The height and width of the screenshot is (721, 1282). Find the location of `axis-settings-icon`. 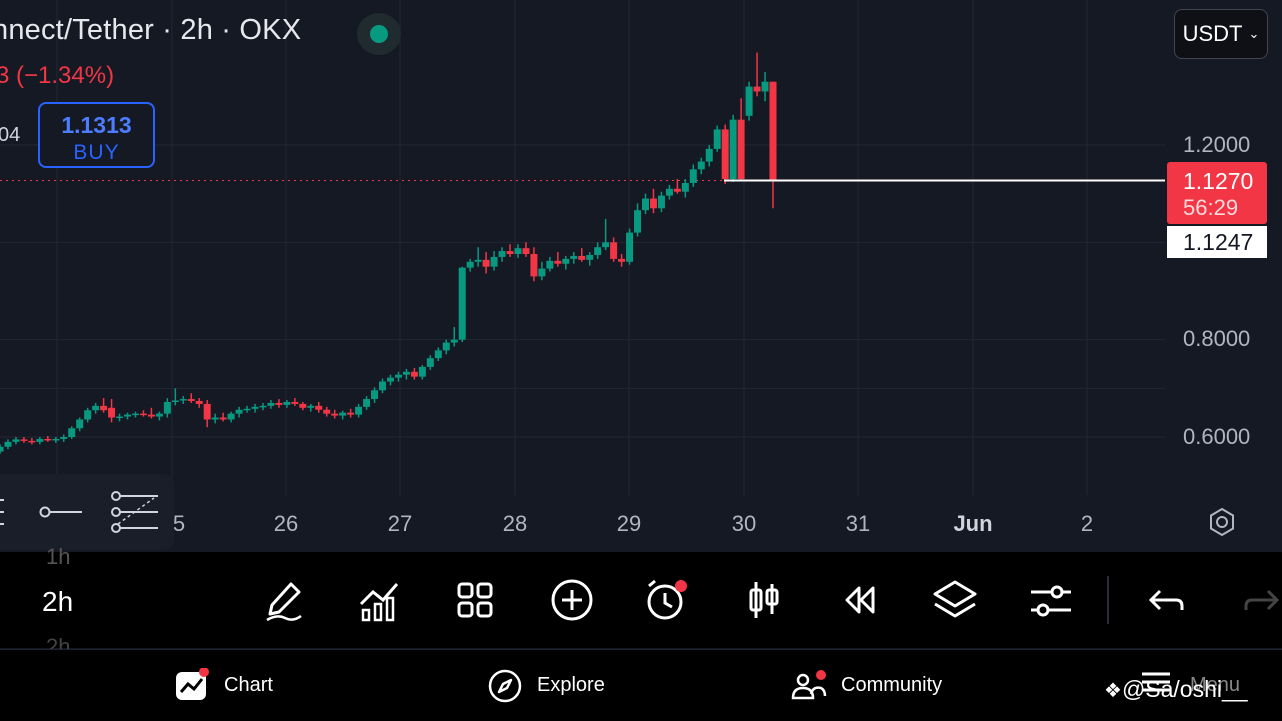

axis-settings-icon is located at coordinates (1222, 522).